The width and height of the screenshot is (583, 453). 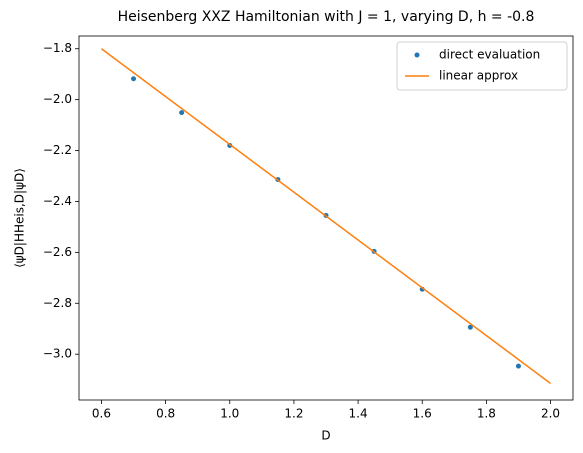 I want to click on x-tick-label: 0.8, so click(x=165, y=414).